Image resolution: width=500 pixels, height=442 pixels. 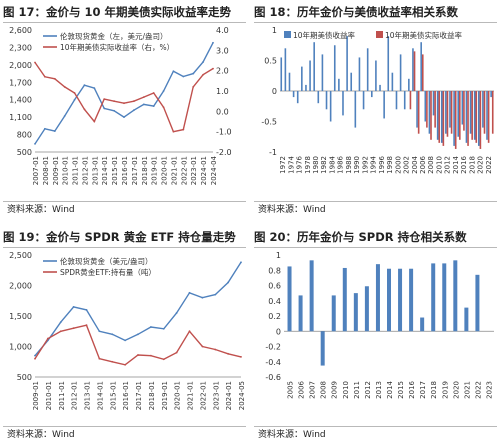 I want to click on x-tick-label: 2015-01, so click(x=113, y=395).